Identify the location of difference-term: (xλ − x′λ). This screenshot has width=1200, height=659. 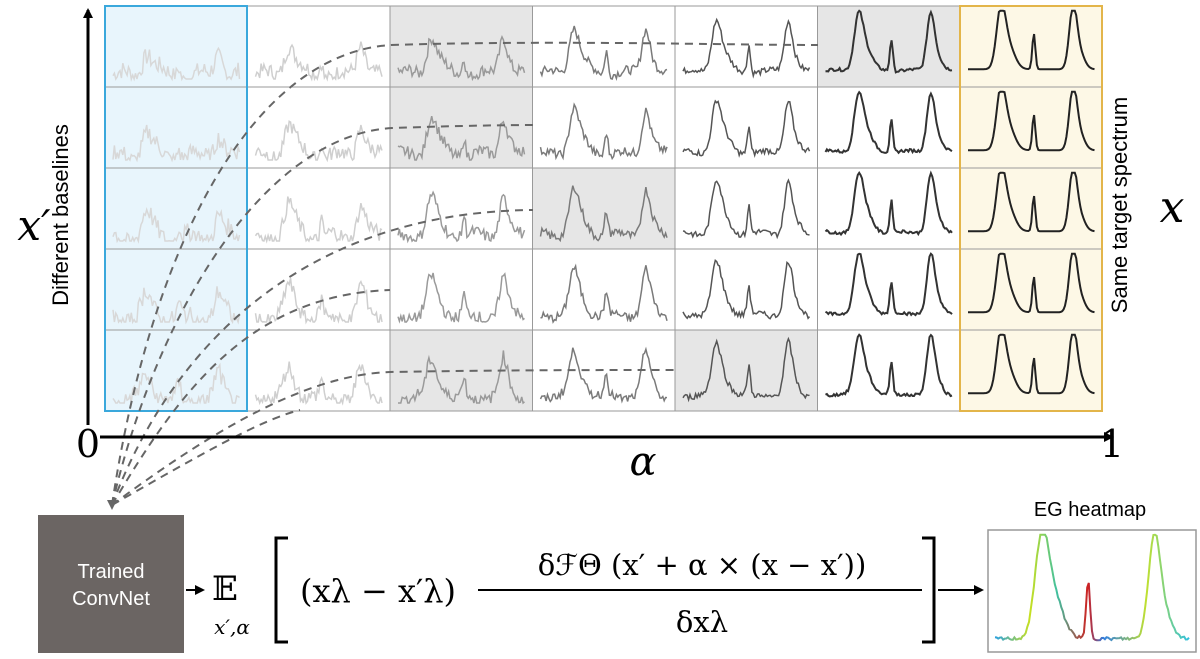
(378, 591).